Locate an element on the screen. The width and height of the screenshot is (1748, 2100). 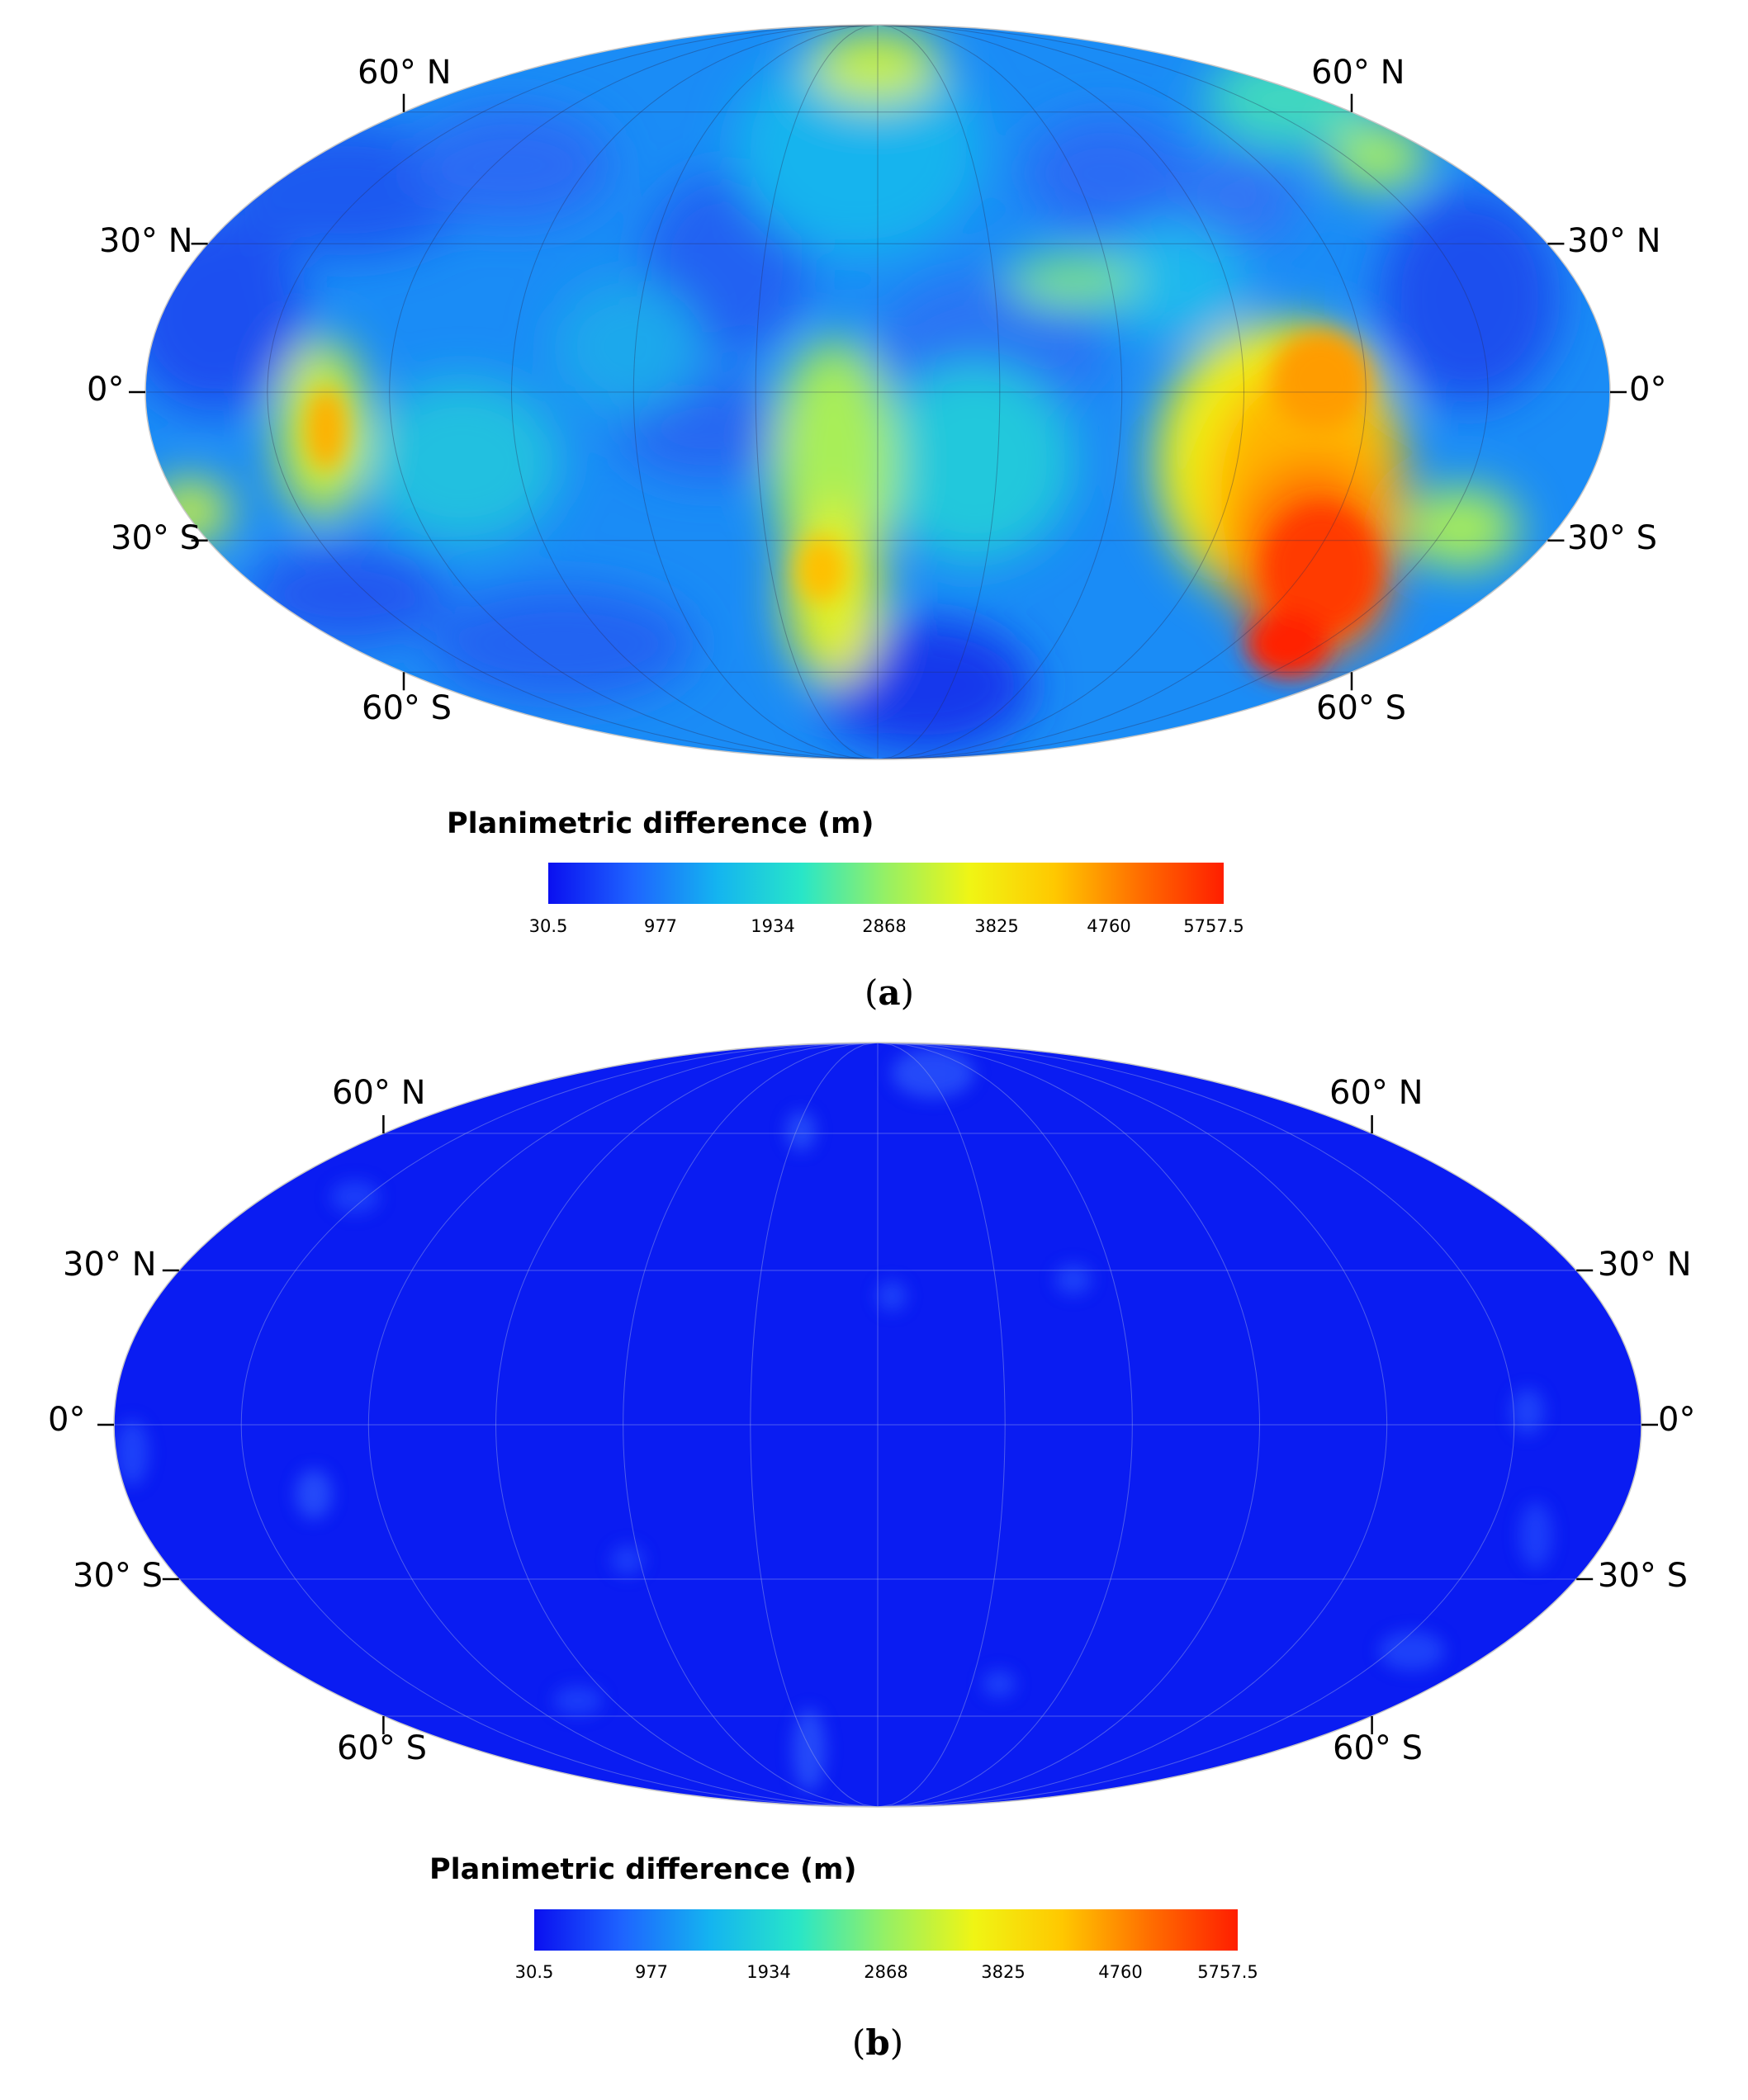
colorbar-a-tick: 5757.5 is located at coordinates (1213, 926).